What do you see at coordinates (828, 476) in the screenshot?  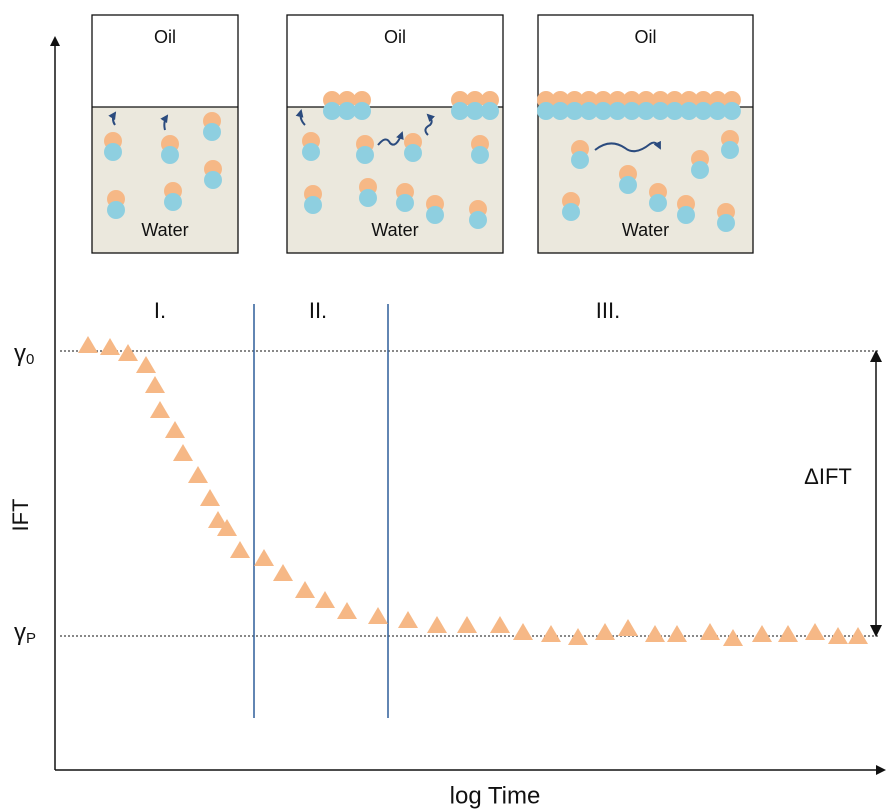 I see `delta-label: ΔIFT` at bounding box center [828, 476].